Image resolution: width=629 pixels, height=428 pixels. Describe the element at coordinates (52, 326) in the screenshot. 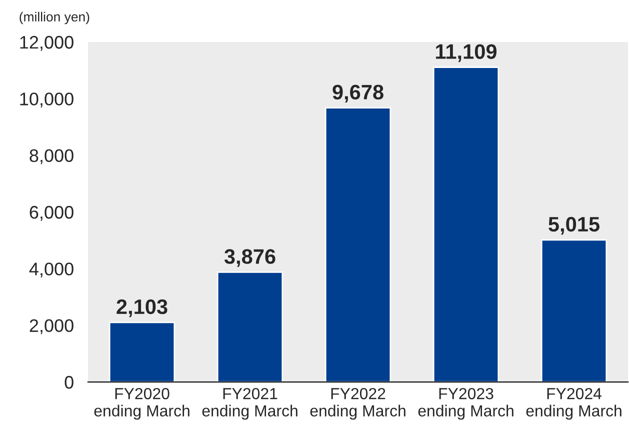

I see `y-tick-label: 2,000` at that location.